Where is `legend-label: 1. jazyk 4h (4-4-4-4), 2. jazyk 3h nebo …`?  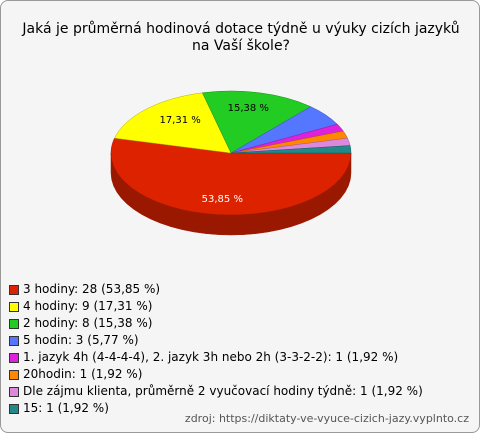
legend-label: 1. jazyk 4h (4-4-4-4), 2. jazyk 3h nebo … is located at coordinates (211, 357).